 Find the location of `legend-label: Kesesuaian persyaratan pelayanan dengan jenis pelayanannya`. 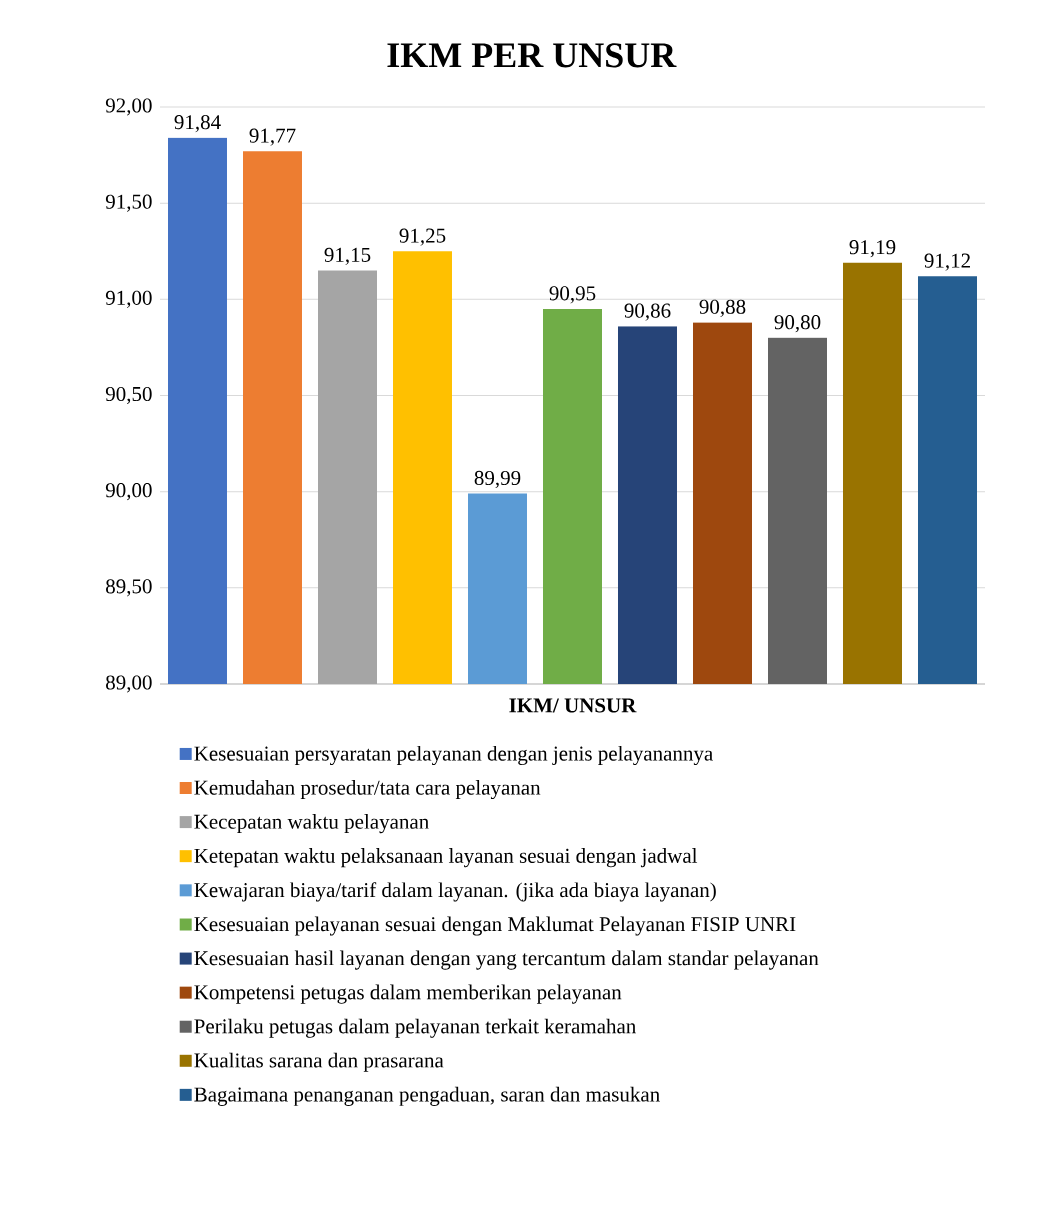

legend-label: Kesesuaian persyaratan pelayanan dengan jenis pelayanannya is located at coordinates (453, 755).